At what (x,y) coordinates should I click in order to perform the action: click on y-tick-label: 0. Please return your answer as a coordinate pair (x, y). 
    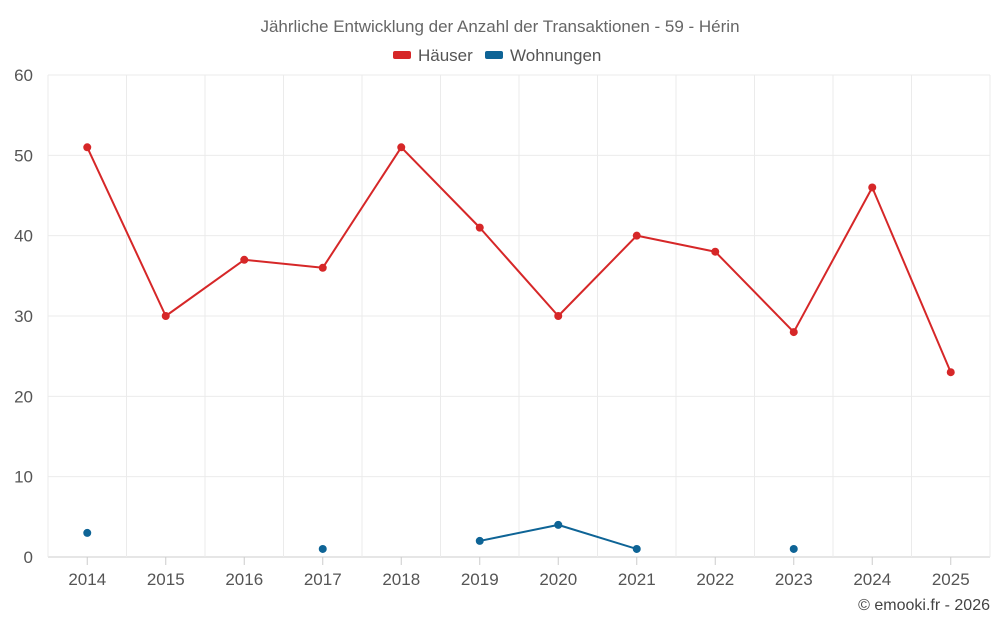
    Looking at the image, I should click on (28, 557).